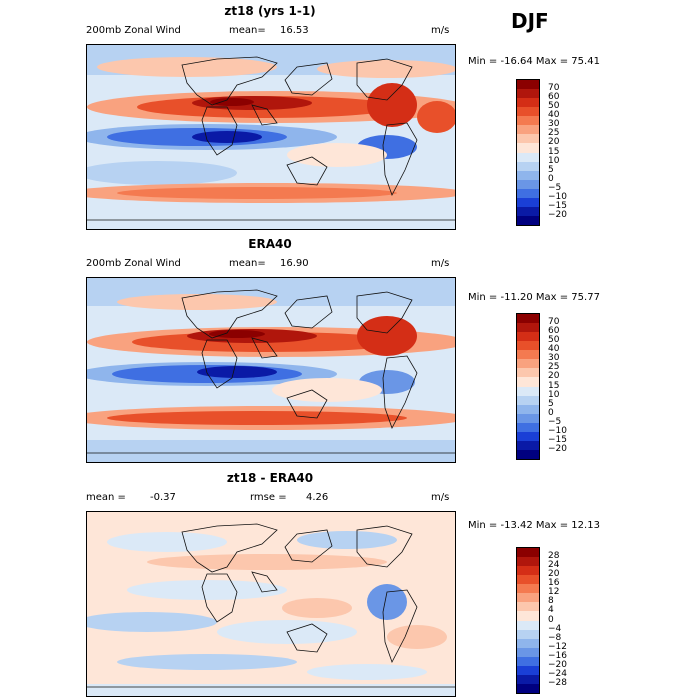 The image size is (700, 700). I want to click on panel3-title: zt18 - ERA40, so click(270, 478).